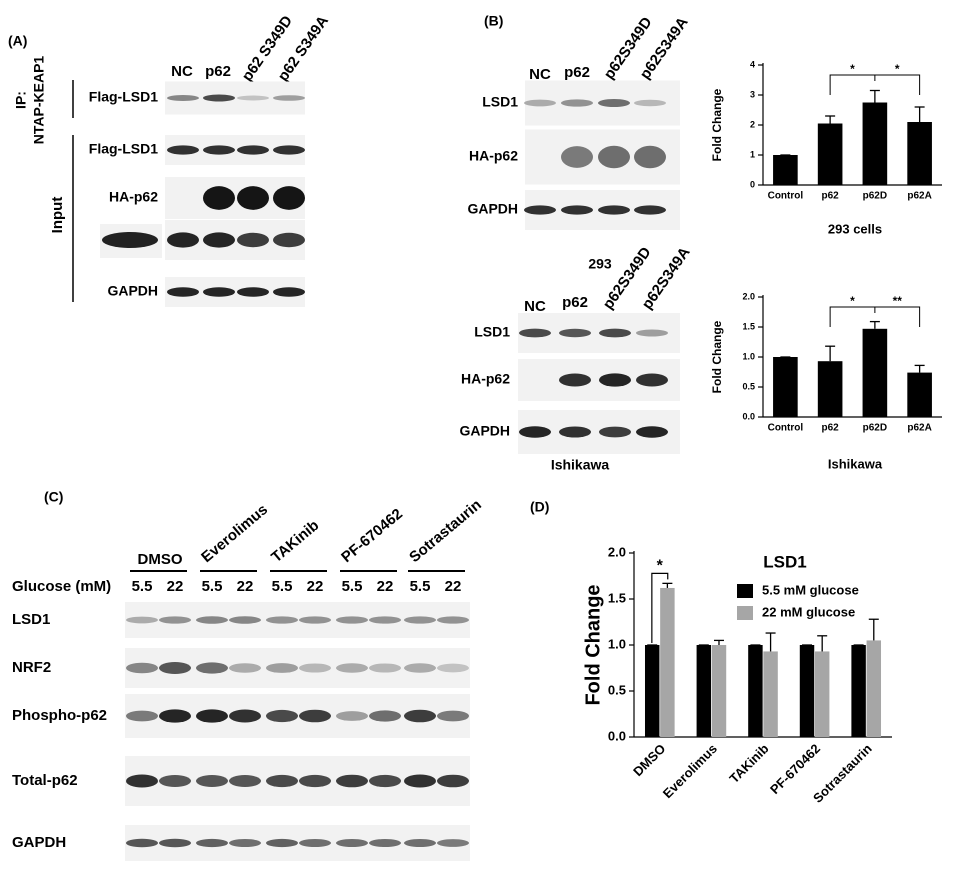 The height and width of the screenshot is (876, 961). I want to click on chart-title: 293 cells, so click(855, 228).